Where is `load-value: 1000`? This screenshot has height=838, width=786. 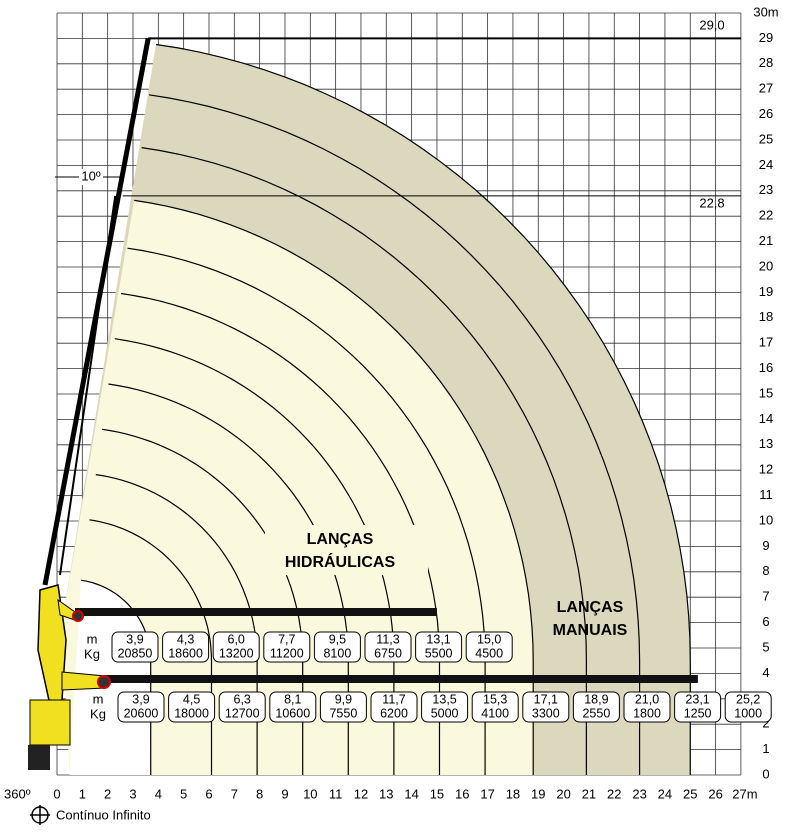
load-value: 1000 is located at coordinates (748, 713).